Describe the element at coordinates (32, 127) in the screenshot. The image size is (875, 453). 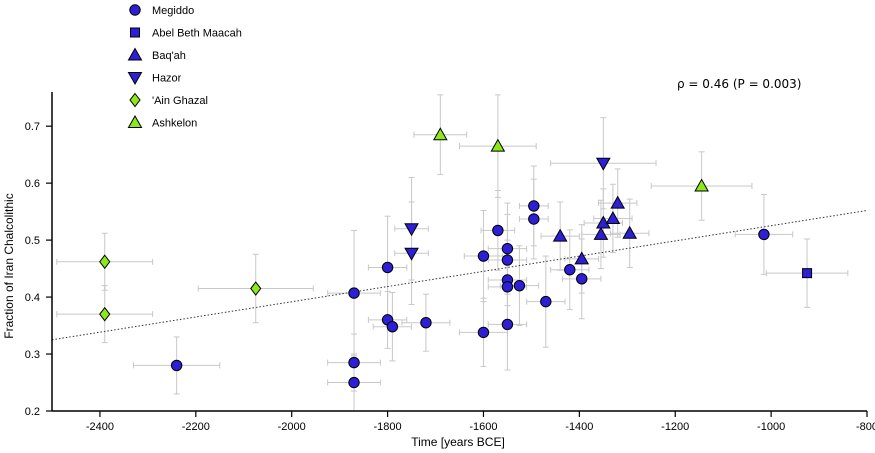
I see `y-tick-label: 0.7` at that location.